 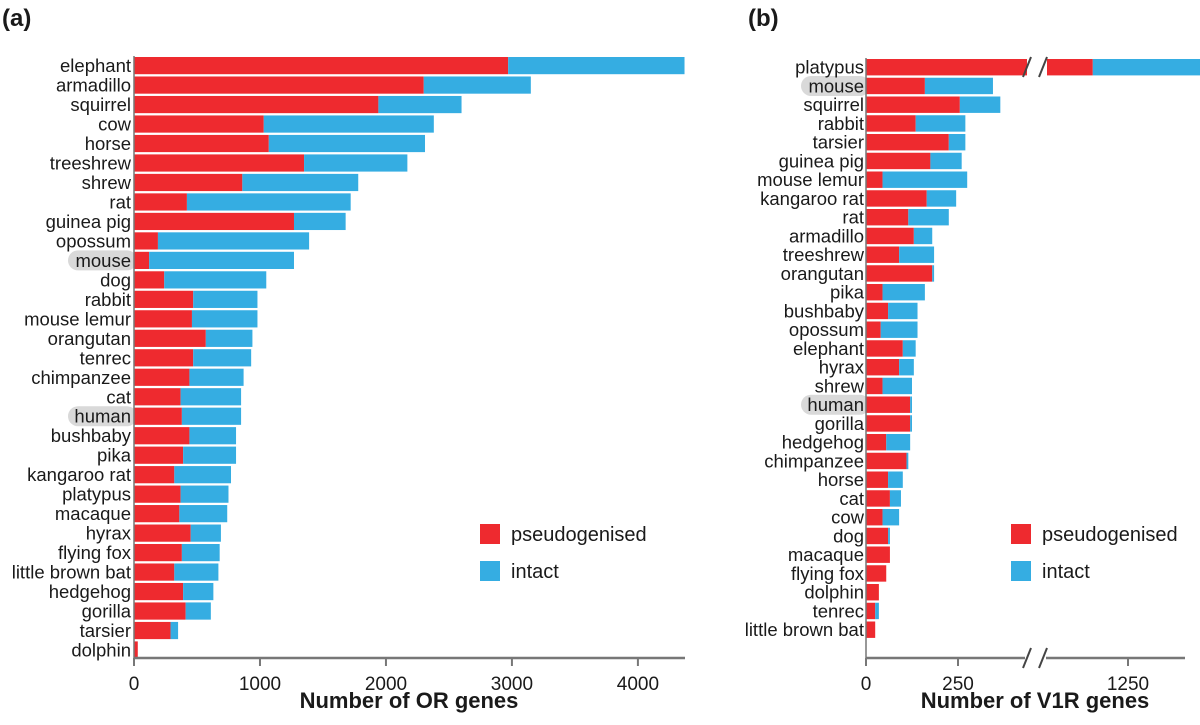 What do you see at coordinates (222, 358) in the screenshot?
I see `bar-a-tenrec-intact` at bounding box center [222, 358].